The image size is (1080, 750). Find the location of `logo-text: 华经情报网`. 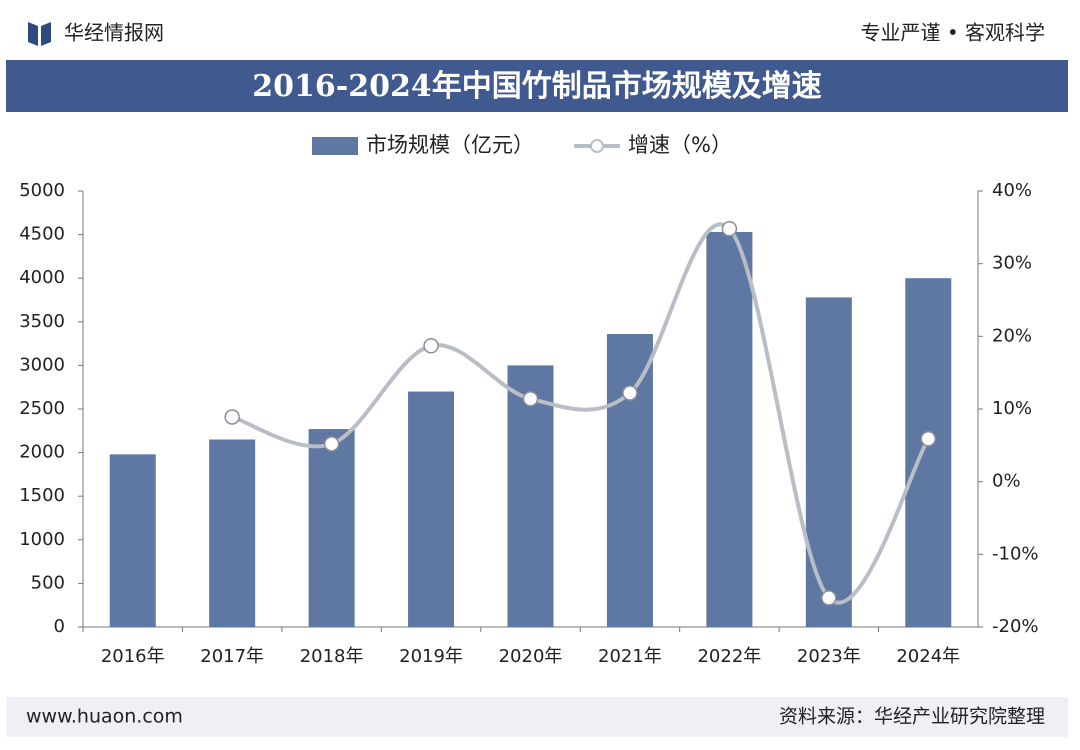

logo-text: 华经情报网 is located at coordinates (114, 33).